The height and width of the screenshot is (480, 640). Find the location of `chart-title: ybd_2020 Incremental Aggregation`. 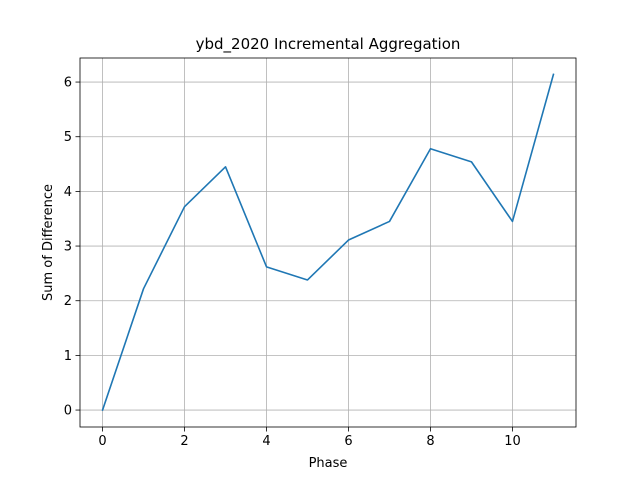

chart-title: ybd_2020 Incremental Aggregation is located at coordinates (328, 44).